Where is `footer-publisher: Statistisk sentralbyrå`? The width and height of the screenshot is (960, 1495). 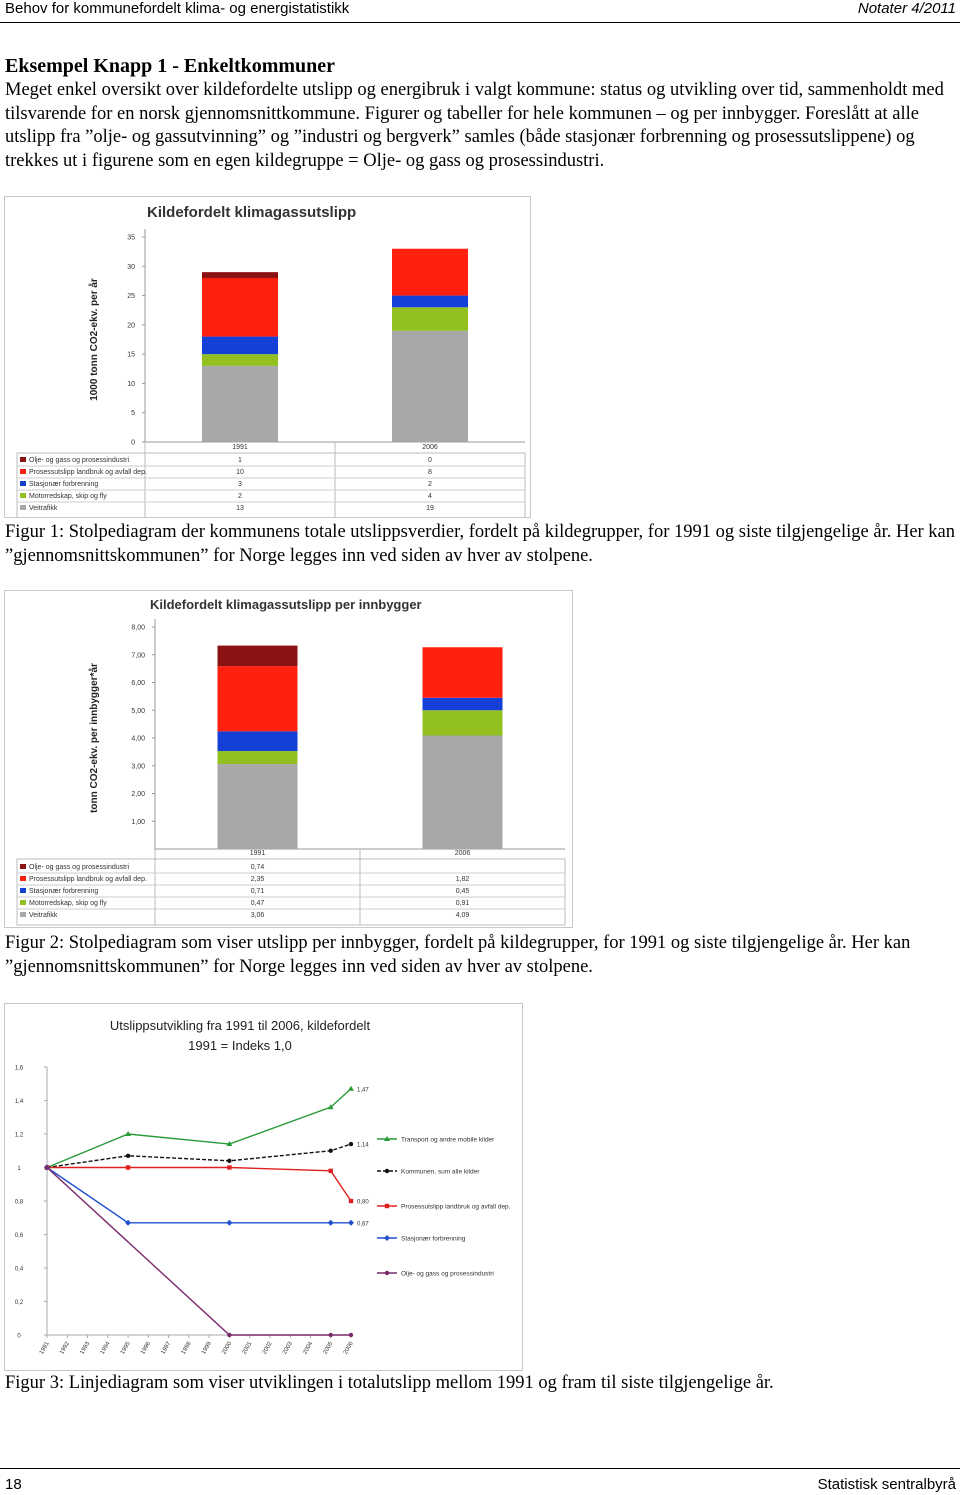 footer-publisher: Statistisk sentralbyrå is located at coordinates (886, 1484).